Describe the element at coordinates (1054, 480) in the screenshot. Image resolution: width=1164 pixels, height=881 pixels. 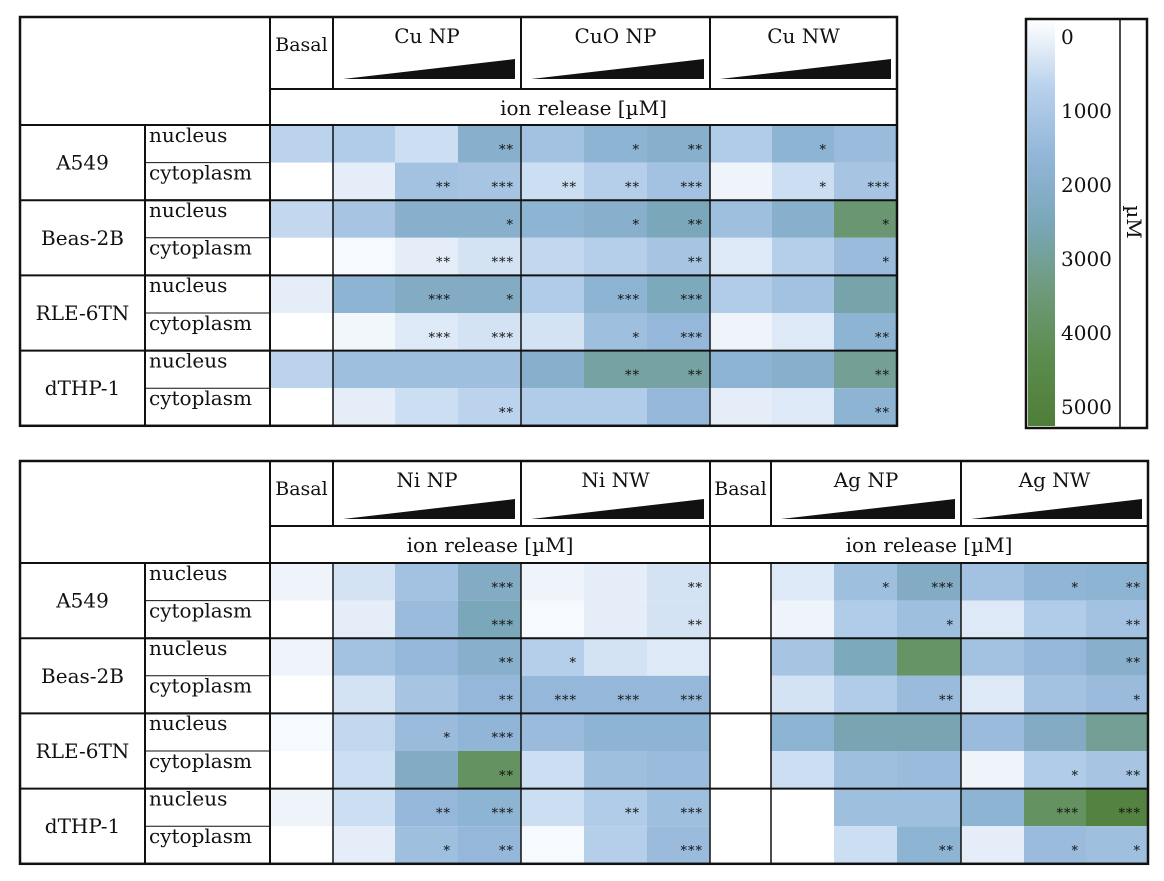
I see `group-header: Ag NW` at that location.